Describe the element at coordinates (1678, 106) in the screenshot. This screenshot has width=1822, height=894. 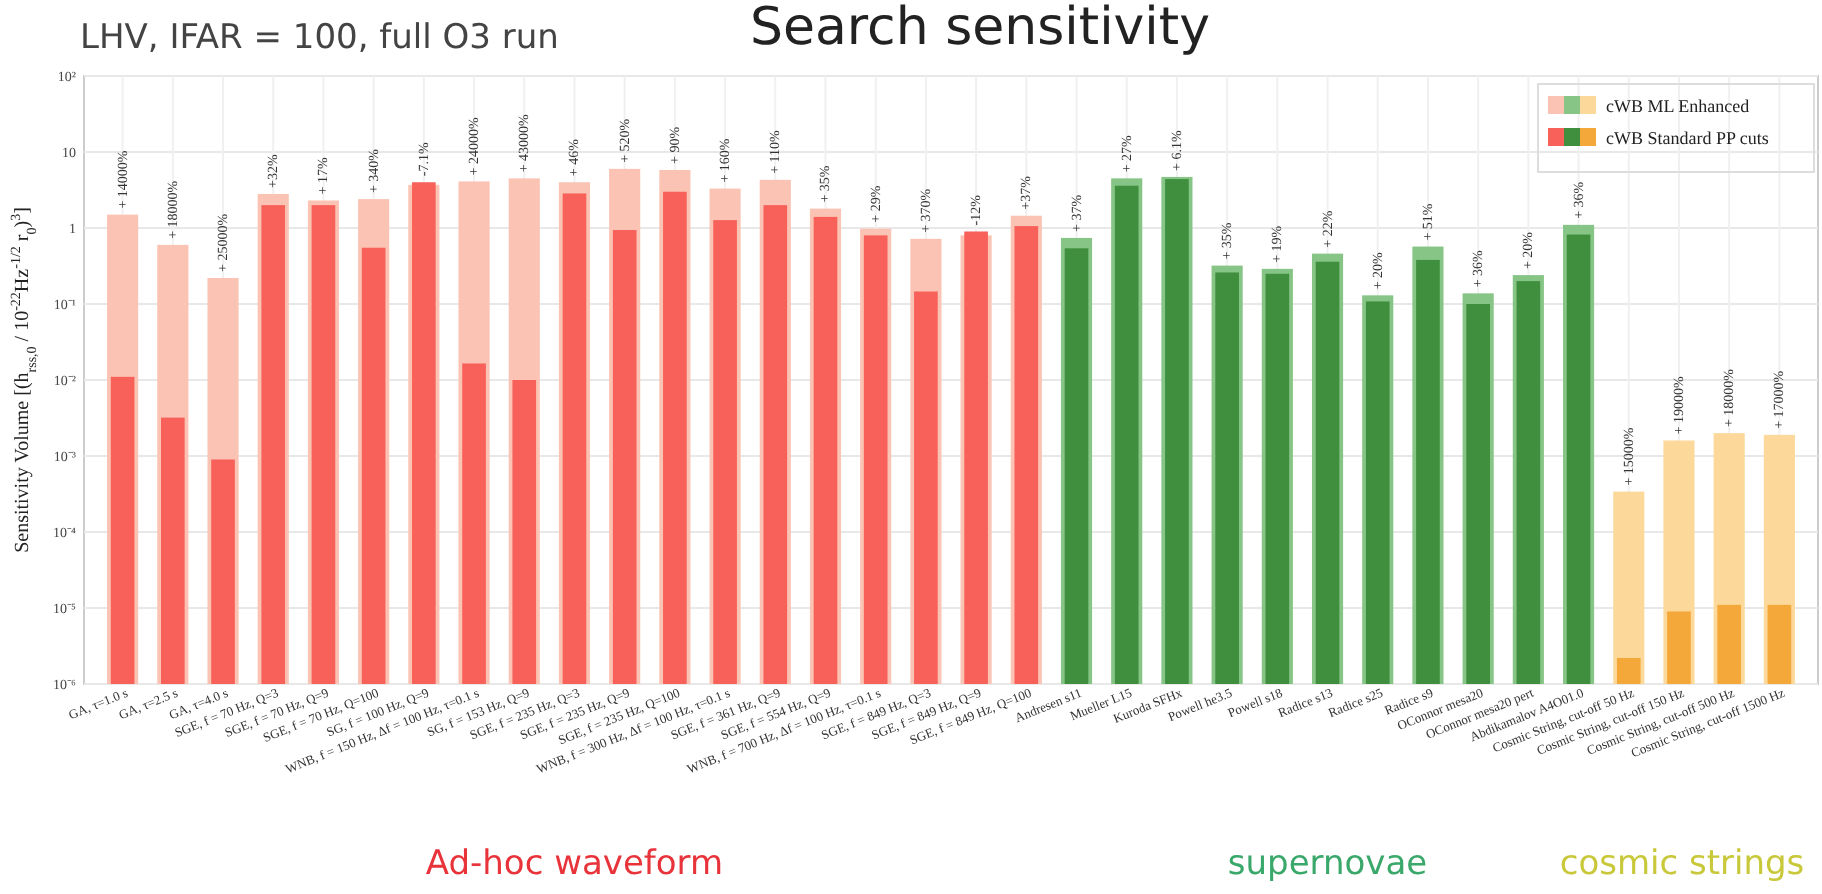
I see `legend-label: cWB ML Enhanced` at that location.